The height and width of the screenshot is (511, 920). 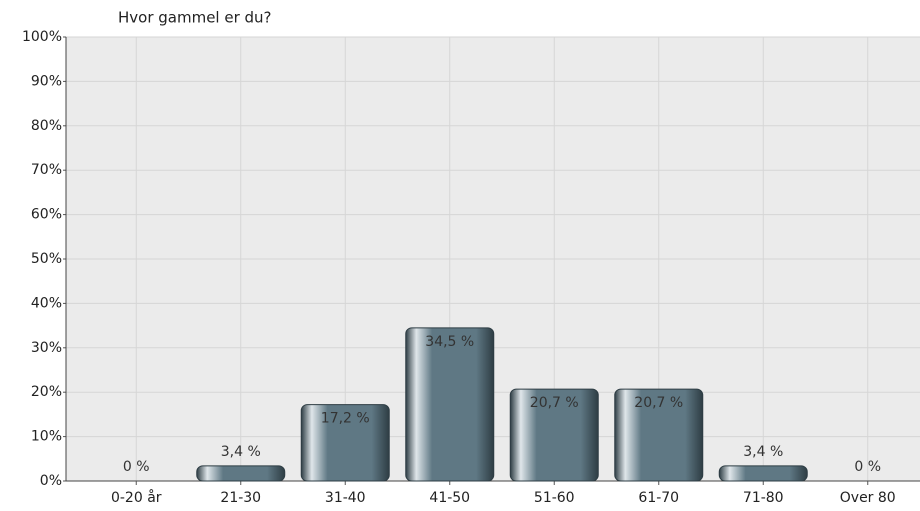 I want to click on x-tick-label: 61-70, so click(x=658, y=498).